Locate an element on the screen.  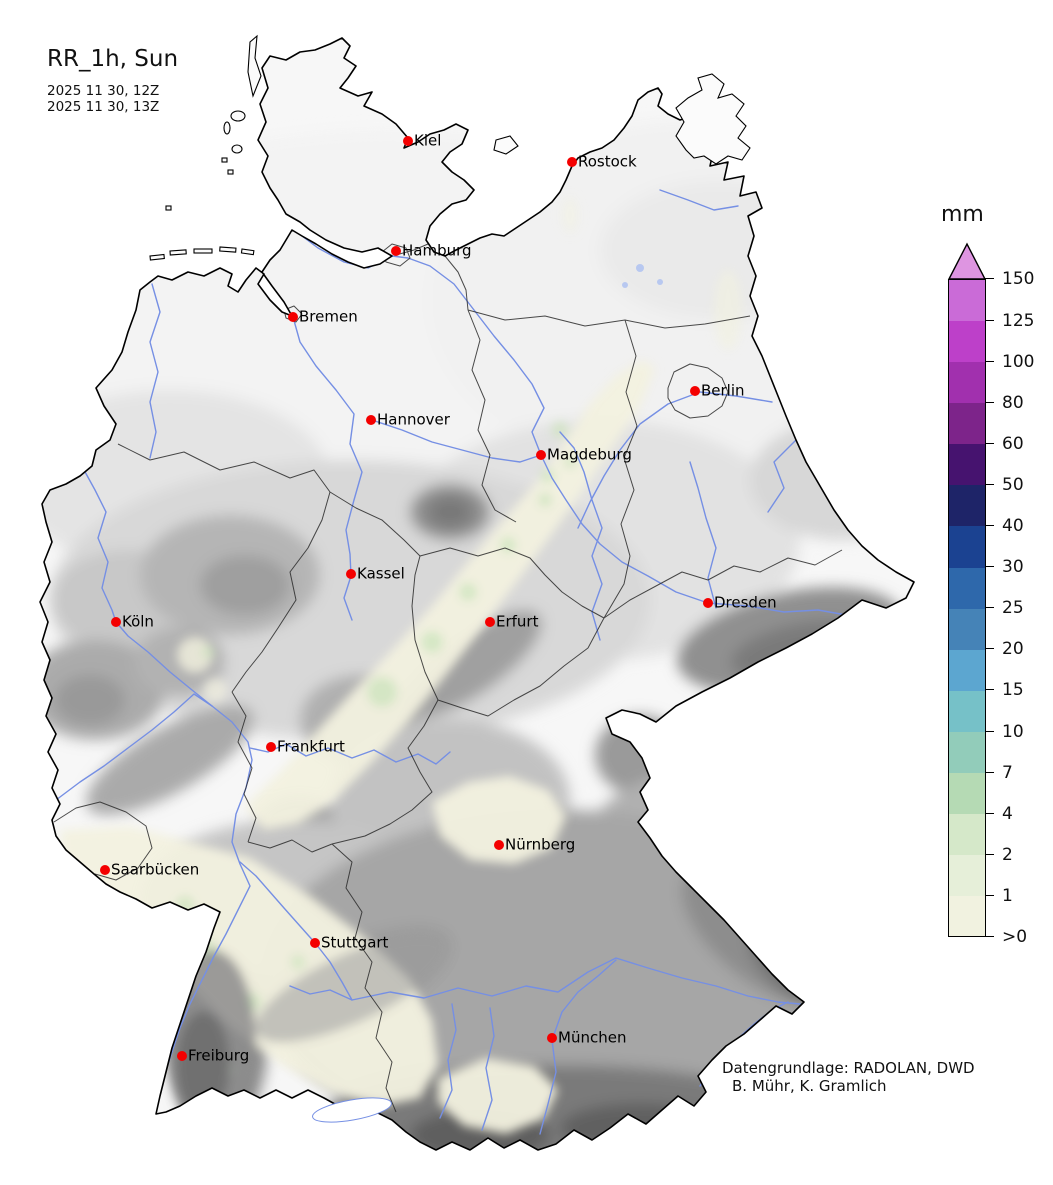
river-ems is located at coordinates (155, 371).